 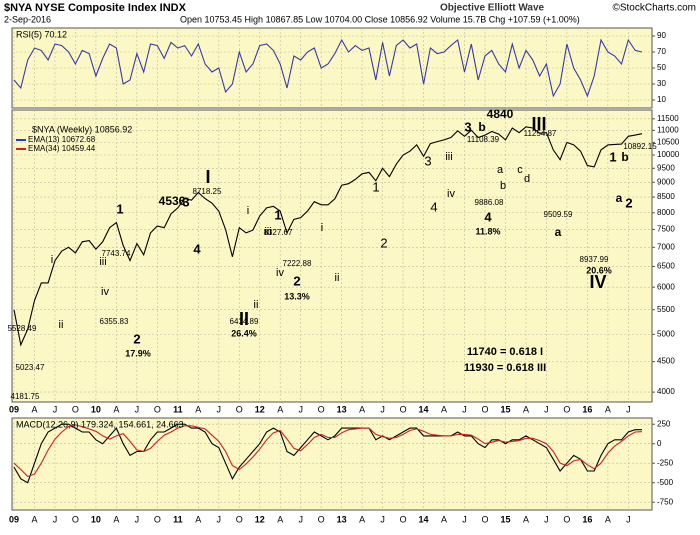 What do you see at coordinates (594, 259) in the screenshot?
I see `annotation: 8937.99` at bounding box center [594, 259].